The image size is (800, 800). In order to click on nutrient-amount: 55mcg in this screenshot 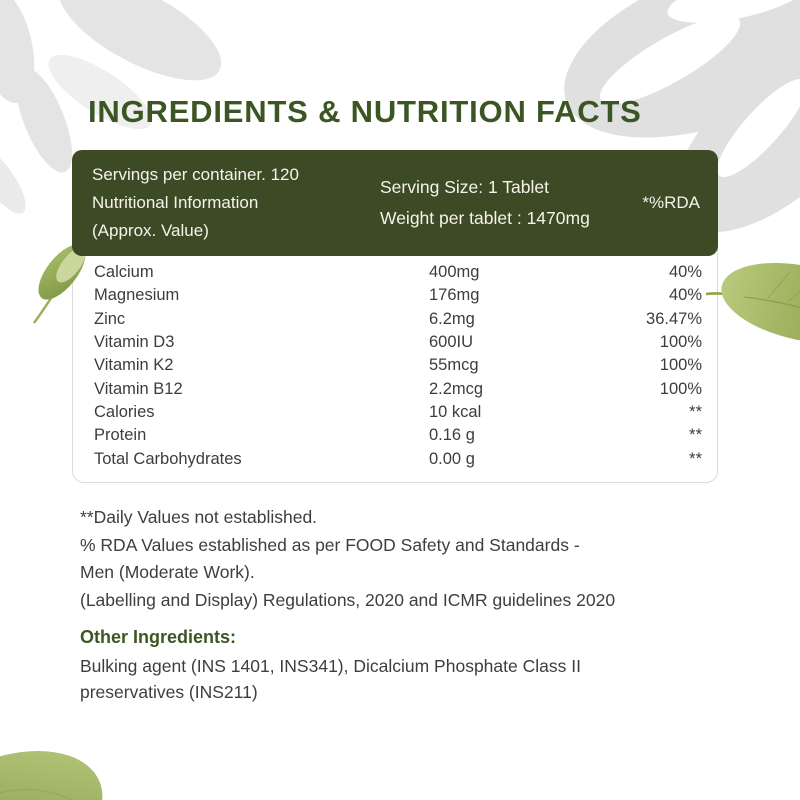, I will do `click(454, 365)`.